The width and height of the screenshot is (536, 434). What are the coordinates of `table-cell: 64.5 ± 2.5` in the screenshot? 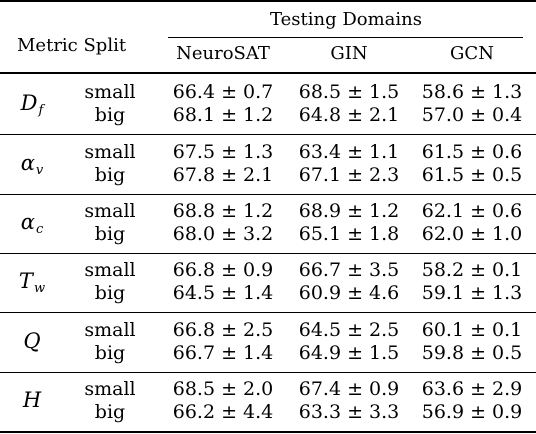 It's located at (349, 330).